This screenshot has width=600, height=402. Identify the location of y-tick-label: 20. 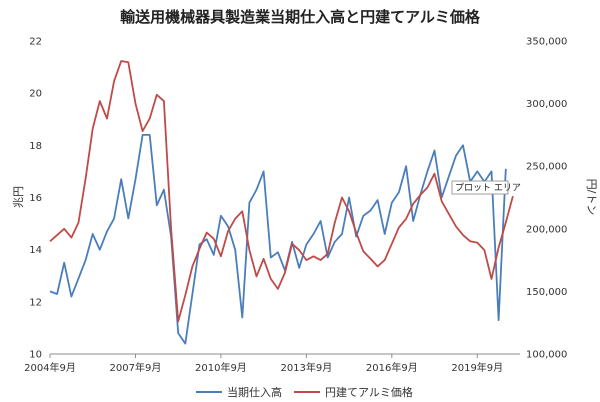
(35, 94).